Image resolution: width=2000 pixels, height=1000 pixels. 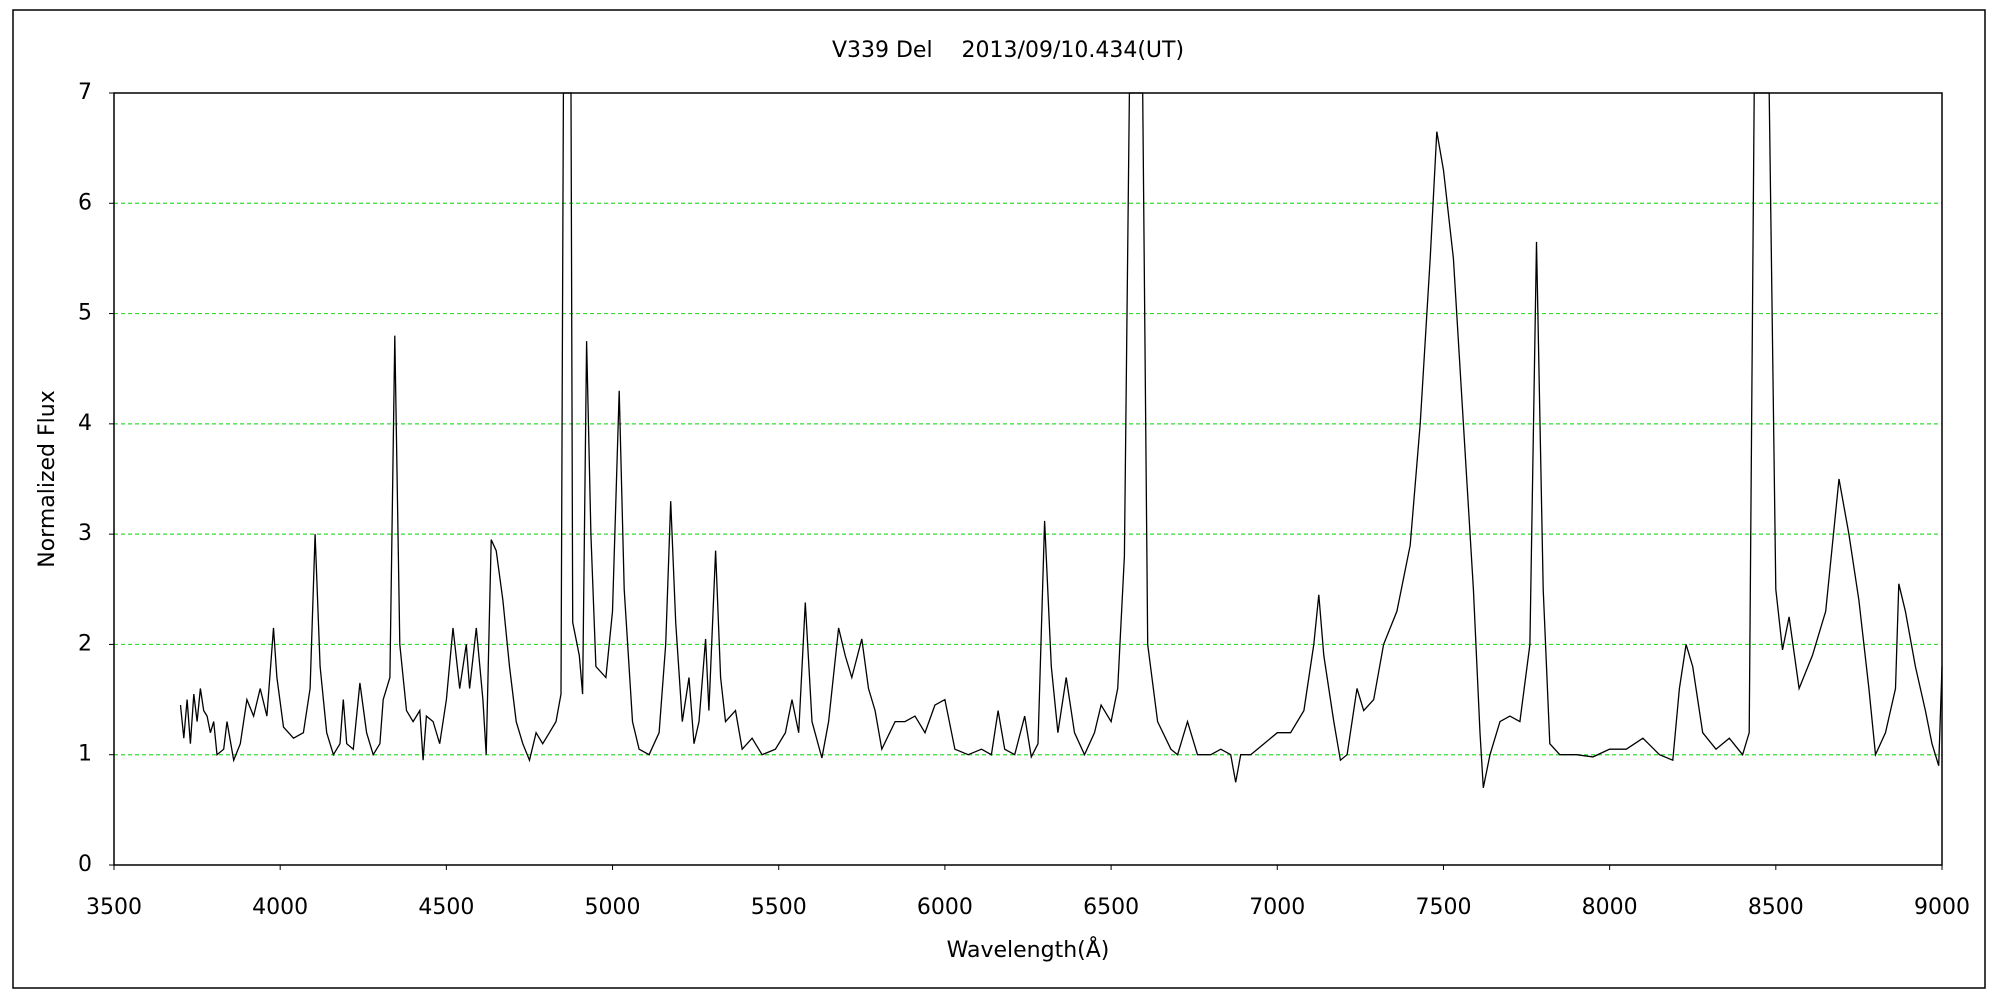 I want to click on y-tick-label: 0, so click(x=85, y=864).